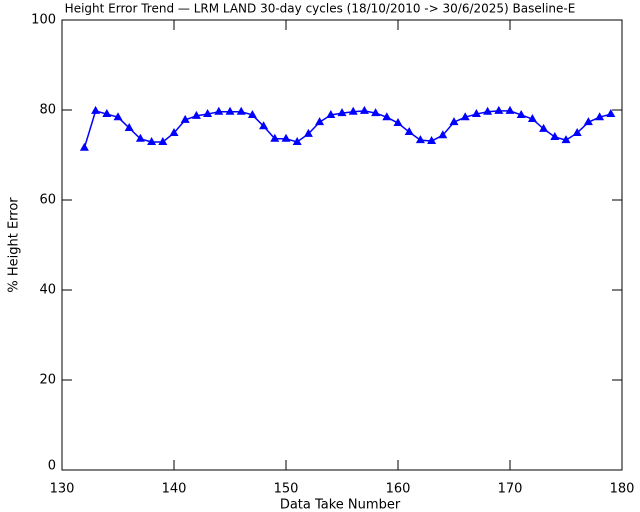 The width and height of the screenshot is (640, 512). Describe the element at coordinates (62, 489) in the screenshot. I see `x-tick-label: 130` at that location.